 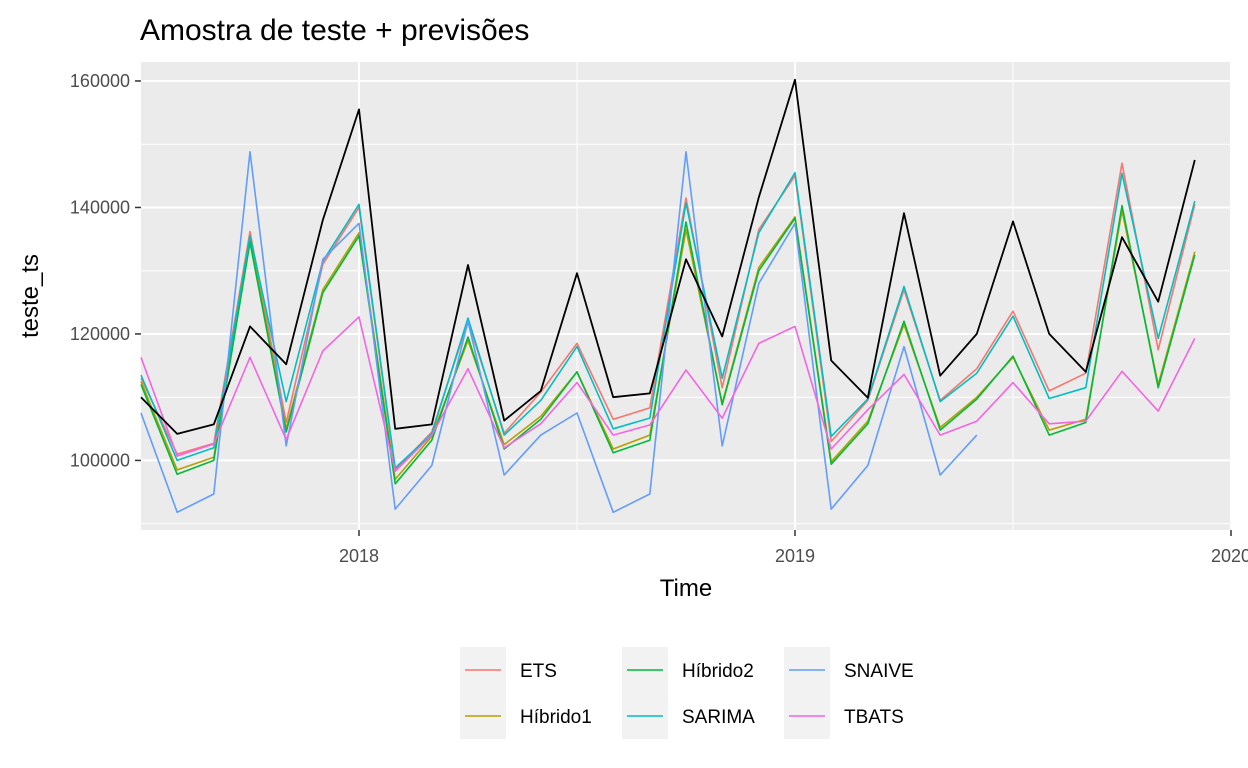 I want to click on y-tick-label: 160000, so click(x=100, y=81).